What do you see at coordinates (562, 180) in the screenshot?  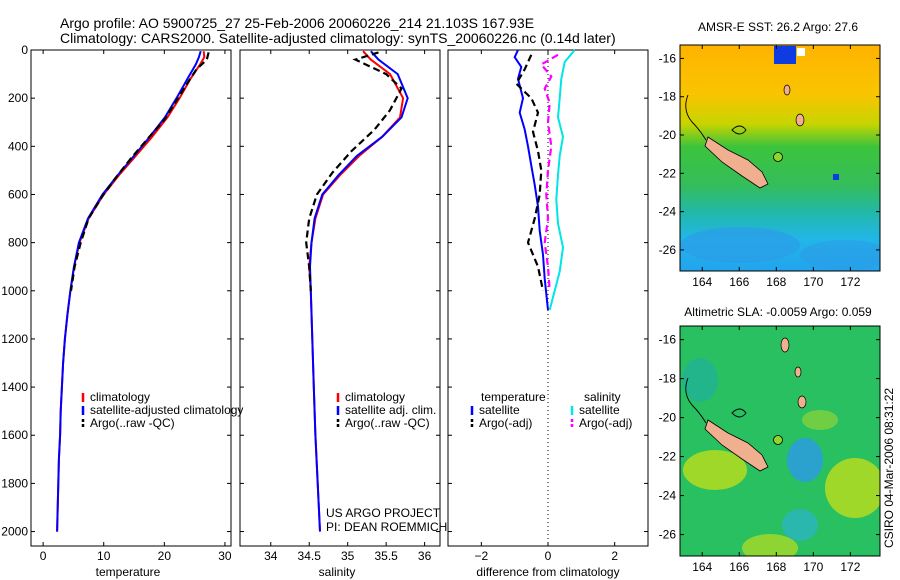 I see `series-line-salinity-satellite` at bounding box center [562, 180].